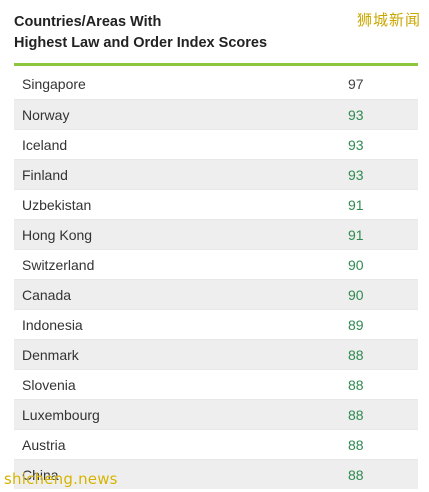 The height and width of the screenshot is (492, 429). I want to click on table-row: Slovenia 88, so click(216, 384).